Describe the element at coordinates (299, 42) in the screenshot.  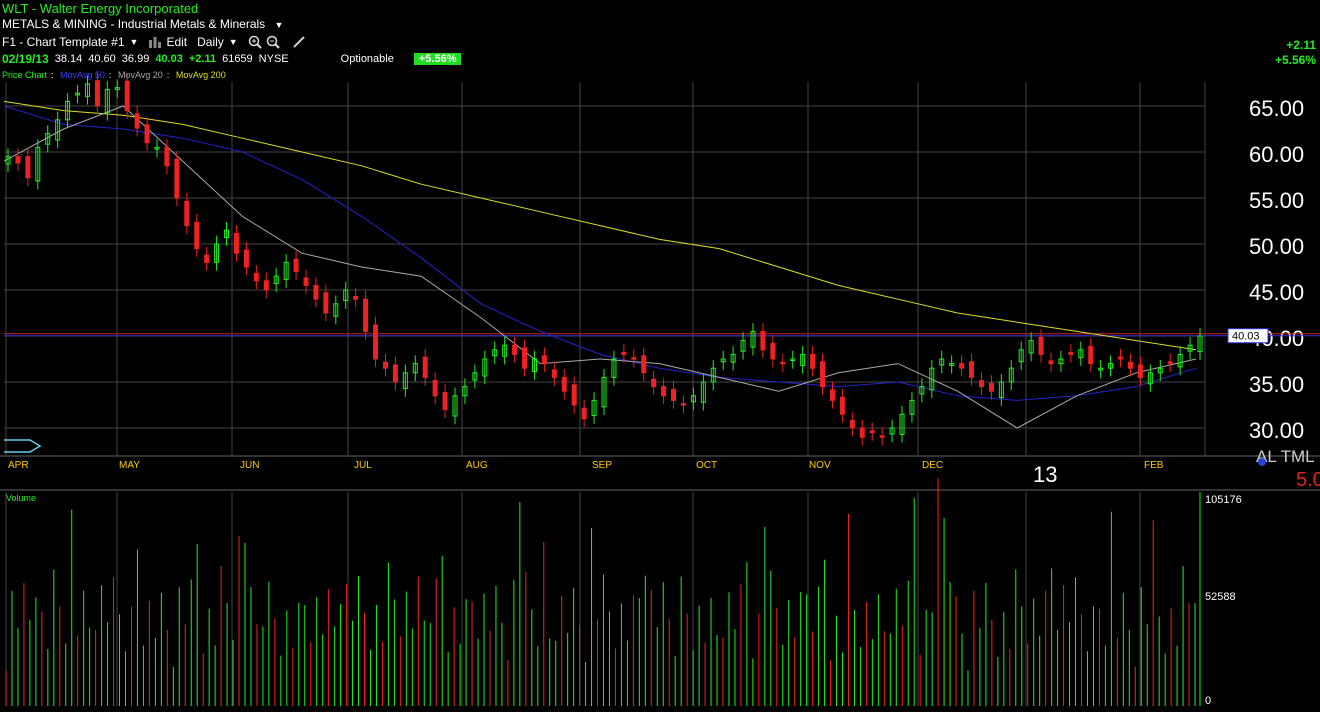
I see `draw-tool-button` at that location.